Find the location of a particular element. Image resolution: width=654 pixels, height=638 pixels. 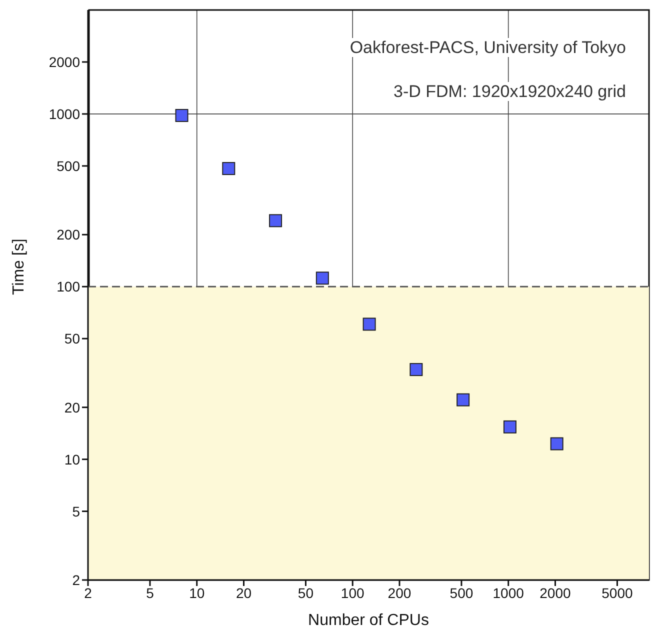

y-tick-label: 20 is located at coordinates (72, 407).